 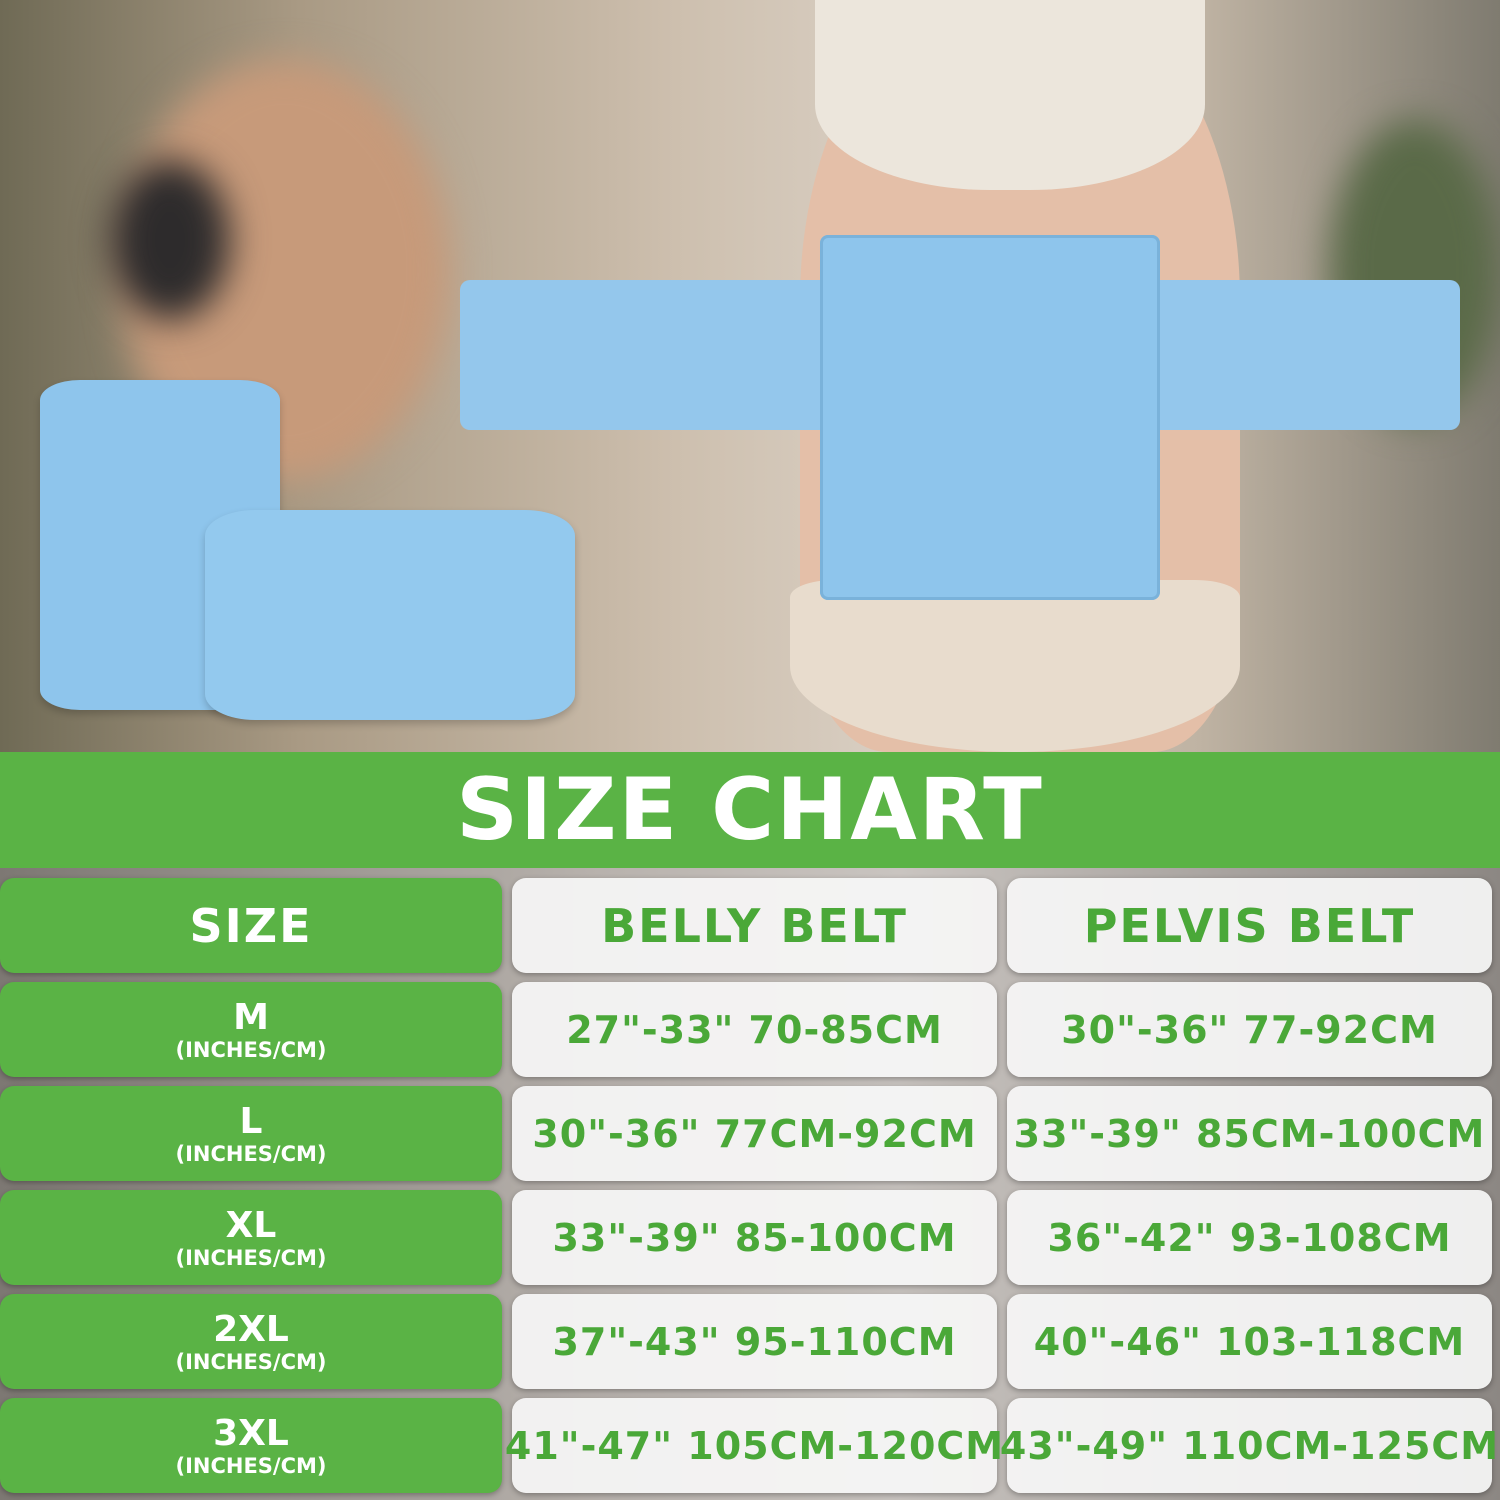 I want to click on pelvis-cell: 36"-42" 93-108CM, so click(x=1249, y=1237).